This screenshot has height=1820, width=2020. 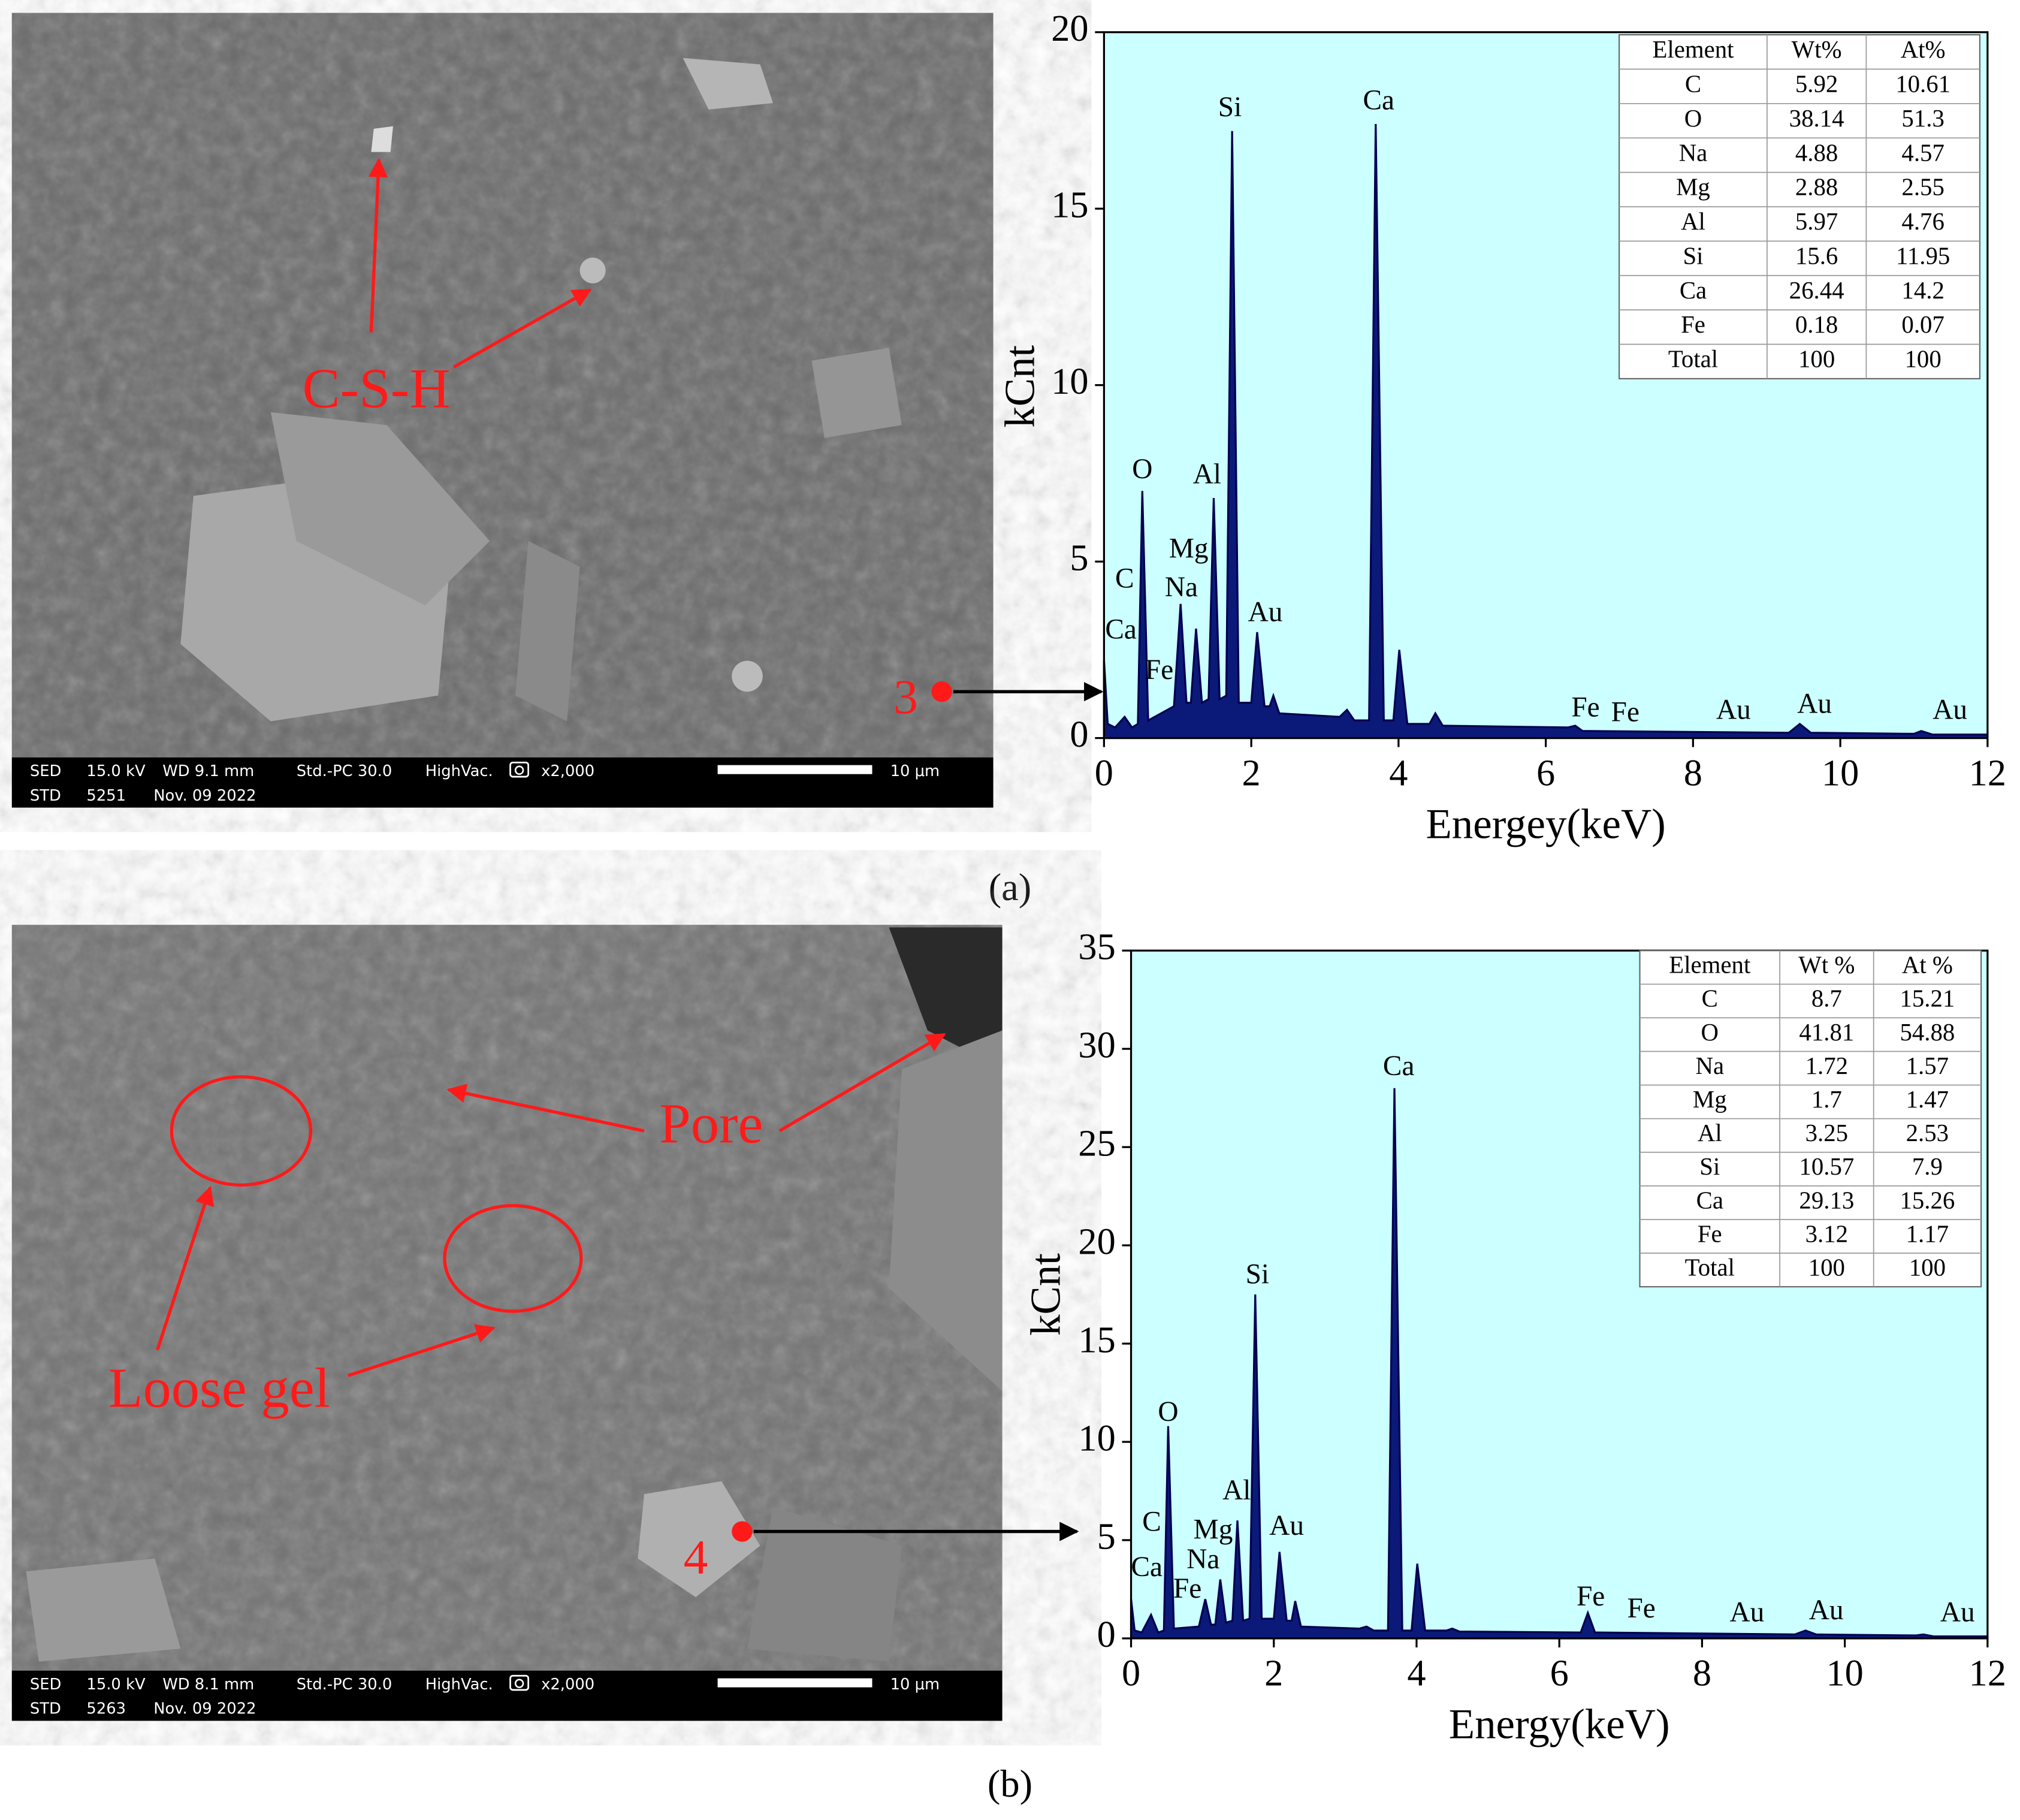 I want to click on table-cell: 1.57, so click(x=1927, y=1065).